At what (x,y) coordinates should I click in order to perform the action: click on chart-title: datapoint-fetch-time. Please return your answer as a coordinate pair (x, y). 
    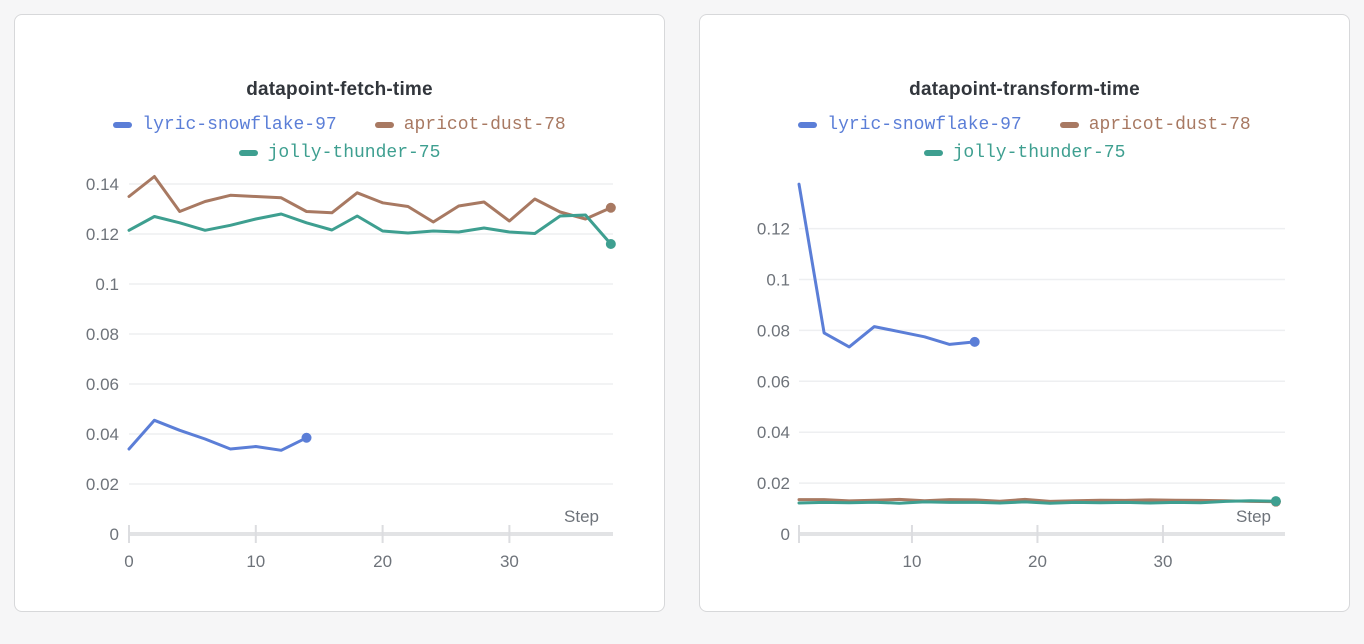
    Looking at the image, I should click on (339, 89).